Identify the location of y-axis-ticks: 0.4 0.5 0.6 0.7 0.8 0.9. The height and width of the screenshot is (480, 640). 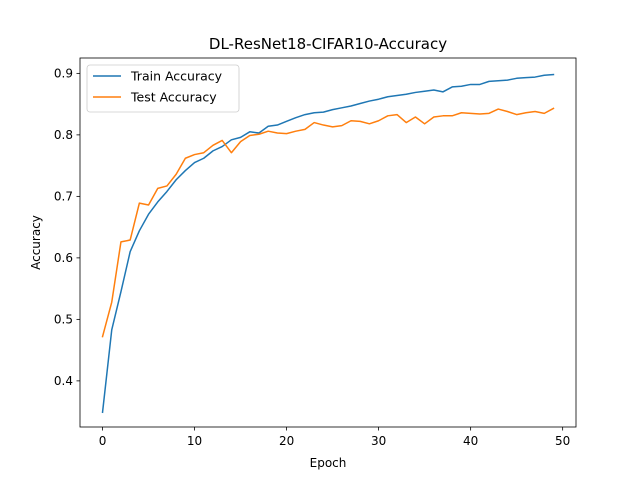
(67, 227).